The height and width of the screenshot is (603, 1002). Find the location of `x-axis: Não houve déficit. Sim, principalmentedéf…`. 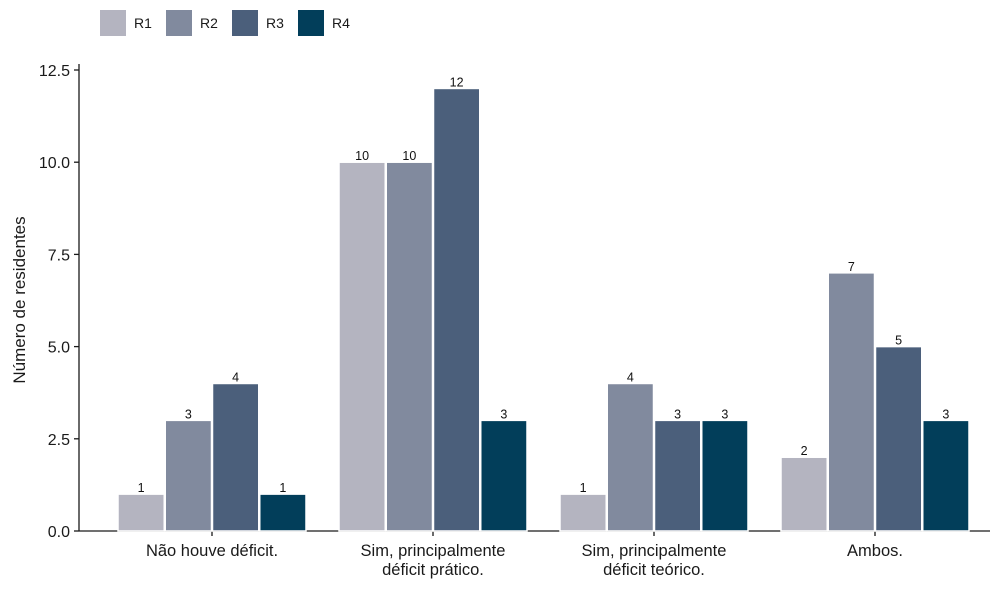

x-axis: Não houve déficit. Sim, principalmentedéf… is located at coordinates (534, 555).